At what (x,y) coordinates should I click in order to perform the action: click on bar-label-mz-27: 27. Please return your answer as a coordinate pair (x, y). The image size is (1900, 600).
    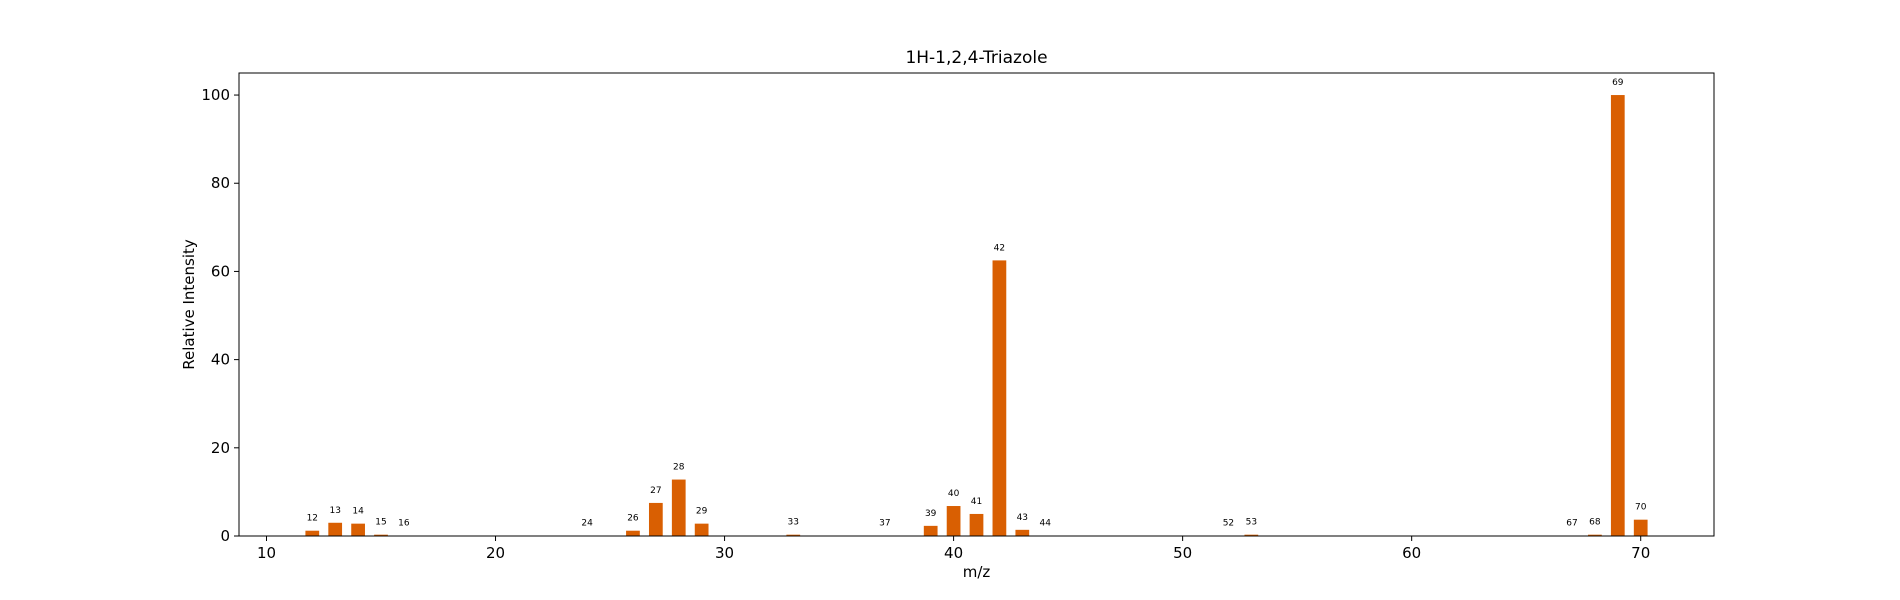
    Looking at the image, I should click on (655, 491).